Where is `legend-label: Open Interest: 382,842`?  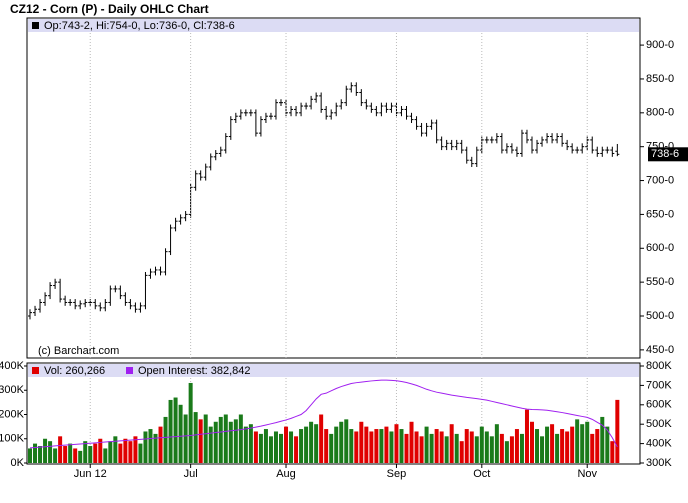
legend-label: Open Interest: 382,842 is located at coordinates (194, 371).